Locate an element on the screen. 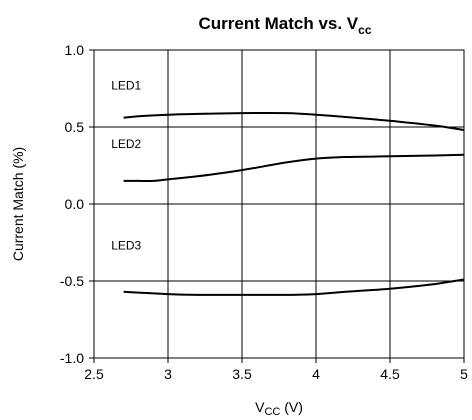 The height and width of the screenshot is (420, 472). y-axis-ticks: 1.0 0.5 0.0 -0.5 -1.0 is located at coordinates (77, 204).